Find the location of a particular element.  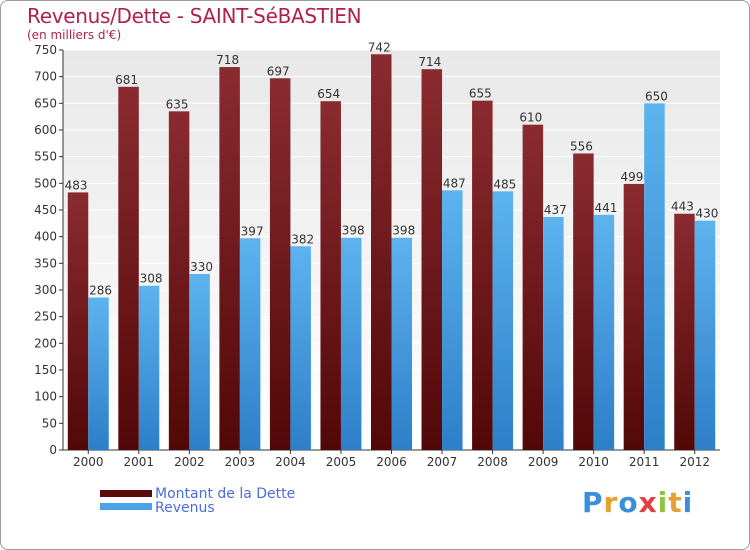

data-label: 397 is located at coordinates (252, 231).